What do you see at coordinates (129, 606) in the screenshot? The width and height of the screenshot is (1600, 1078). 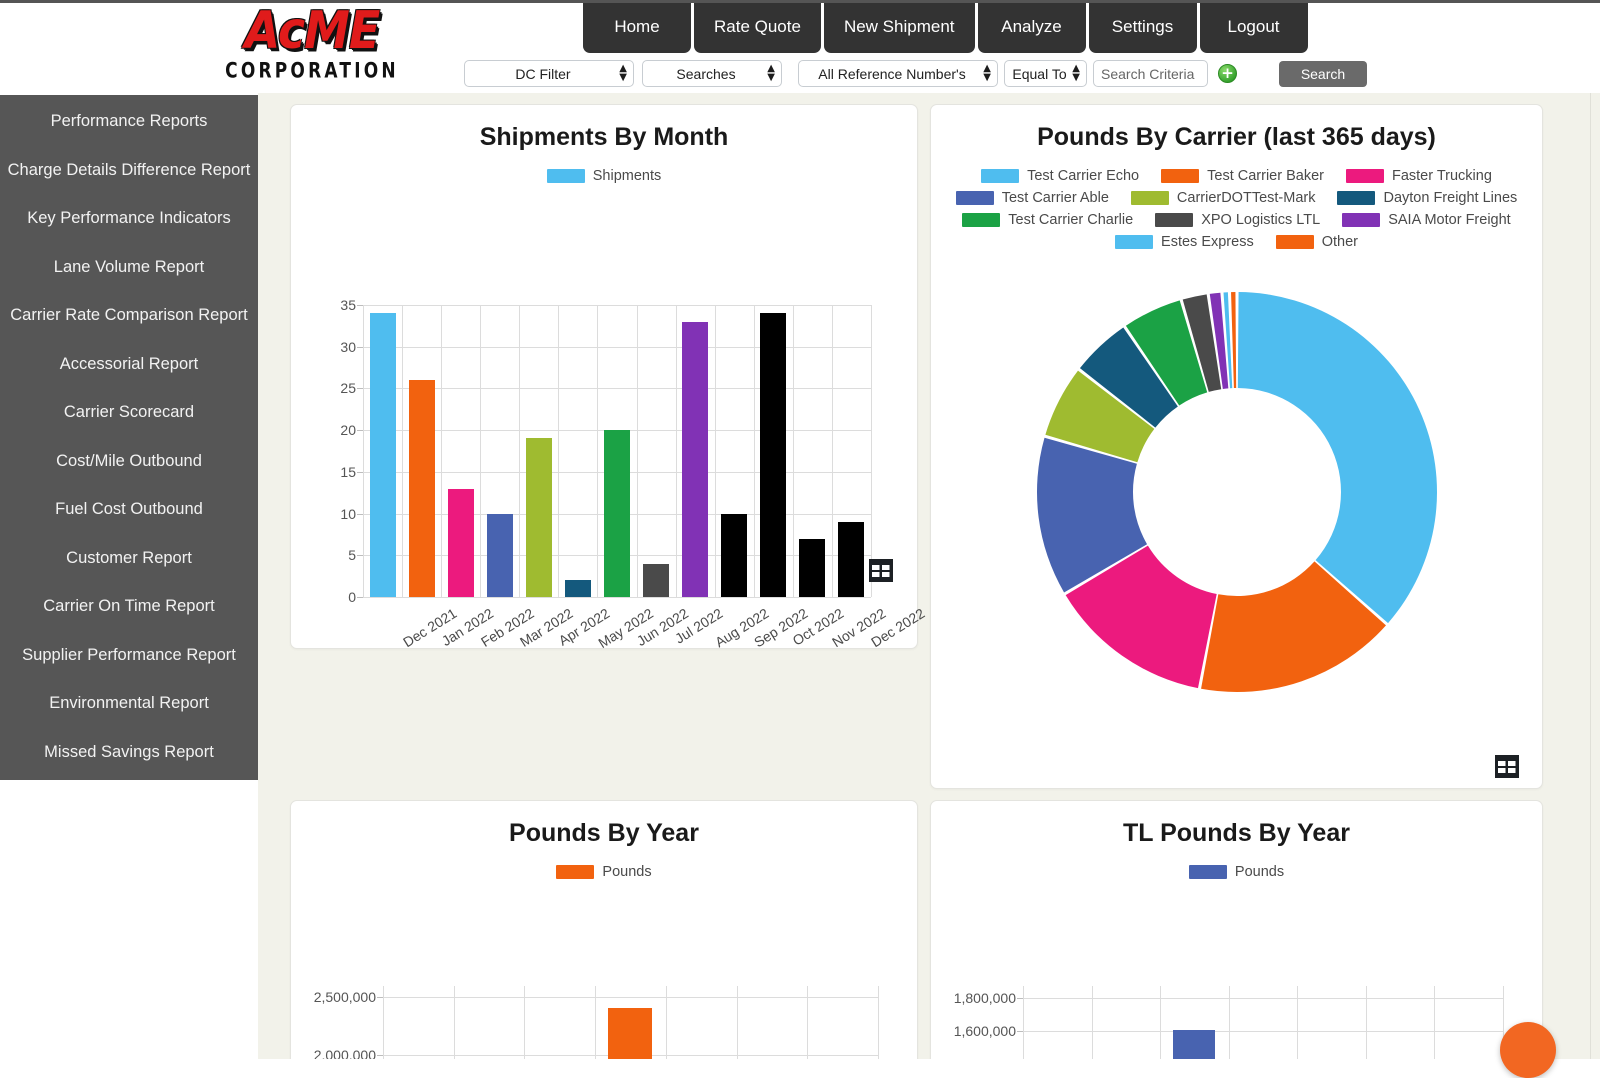 I see `sidebar-item-carrier-on-time-report: Carrier On Time Report` at bounding box center [129, 606].